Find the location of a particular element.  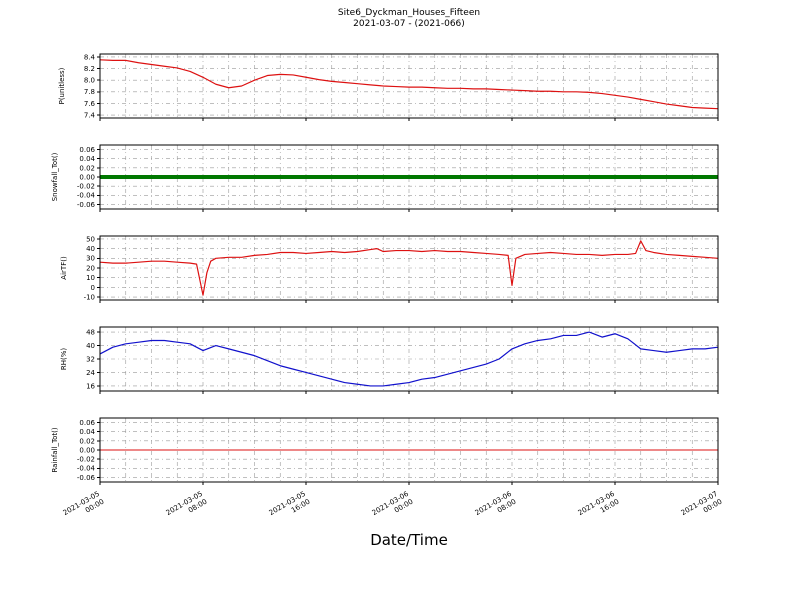

y-tick-label: 0 is located at coordinates (93, 288).